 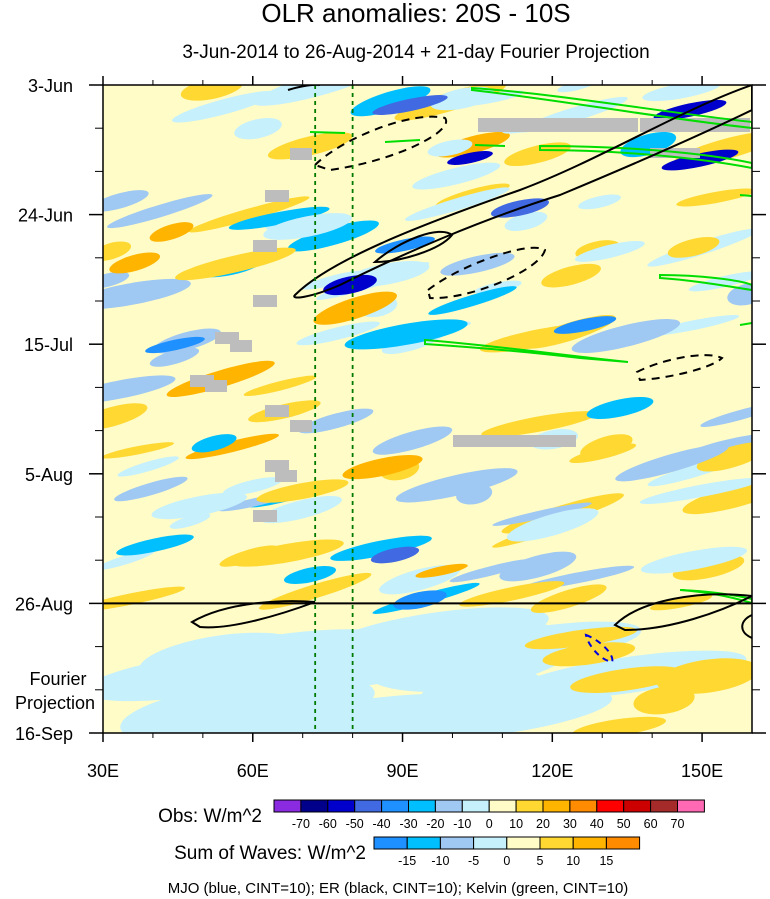 What do you see at coordinates (253, 771) in the screenshot?
I see `x-tick-label: 60E` at bounding box center [253, 771].